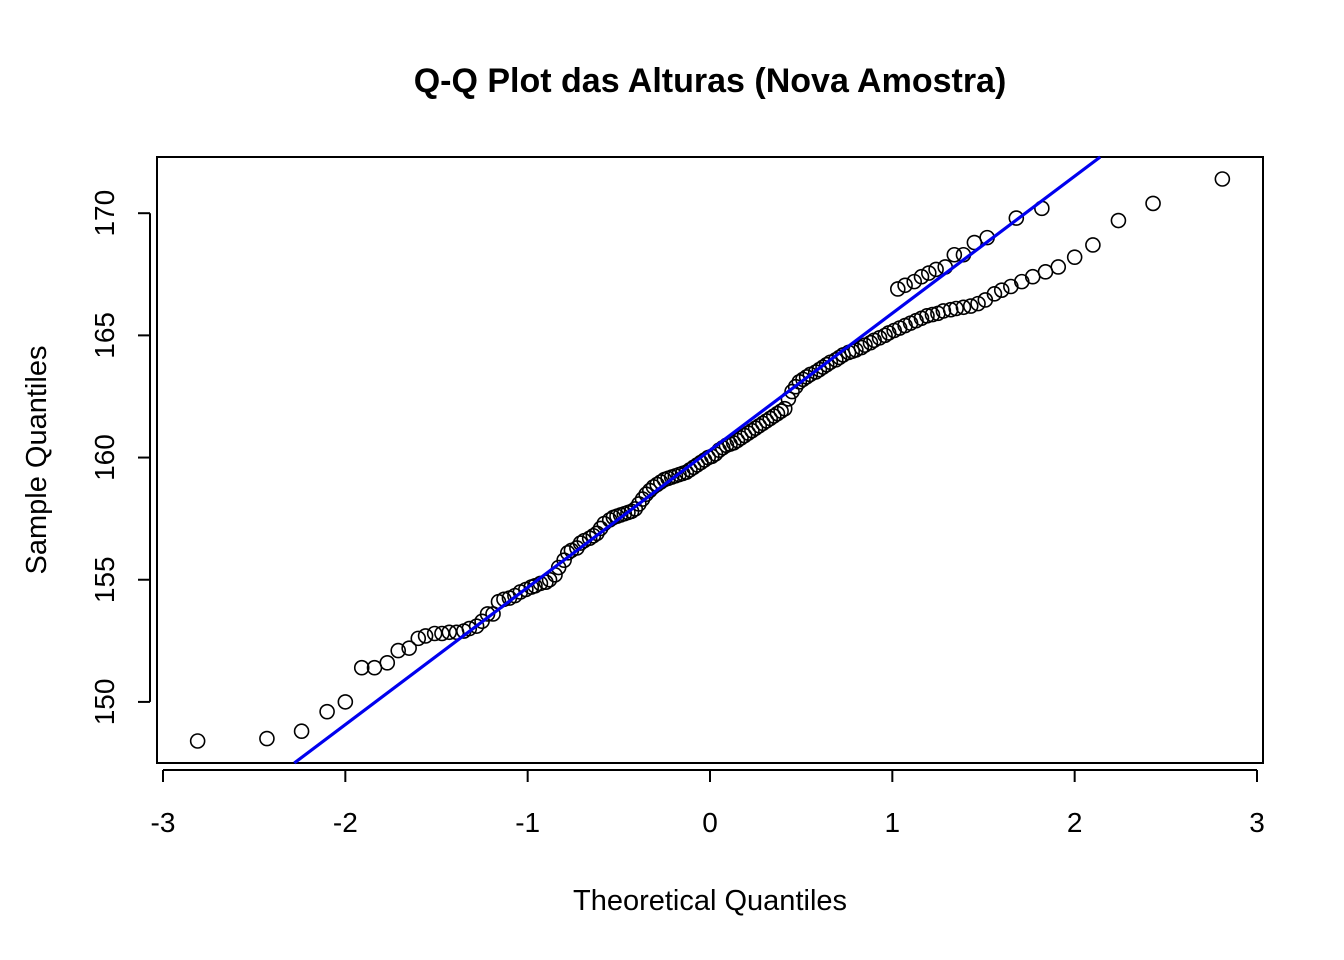 The height and width of the screenshot is (960, 1344). Describe the element at coordinates (1075, 822) in the screenshot. I see `x-tick-label: 2` at that location.